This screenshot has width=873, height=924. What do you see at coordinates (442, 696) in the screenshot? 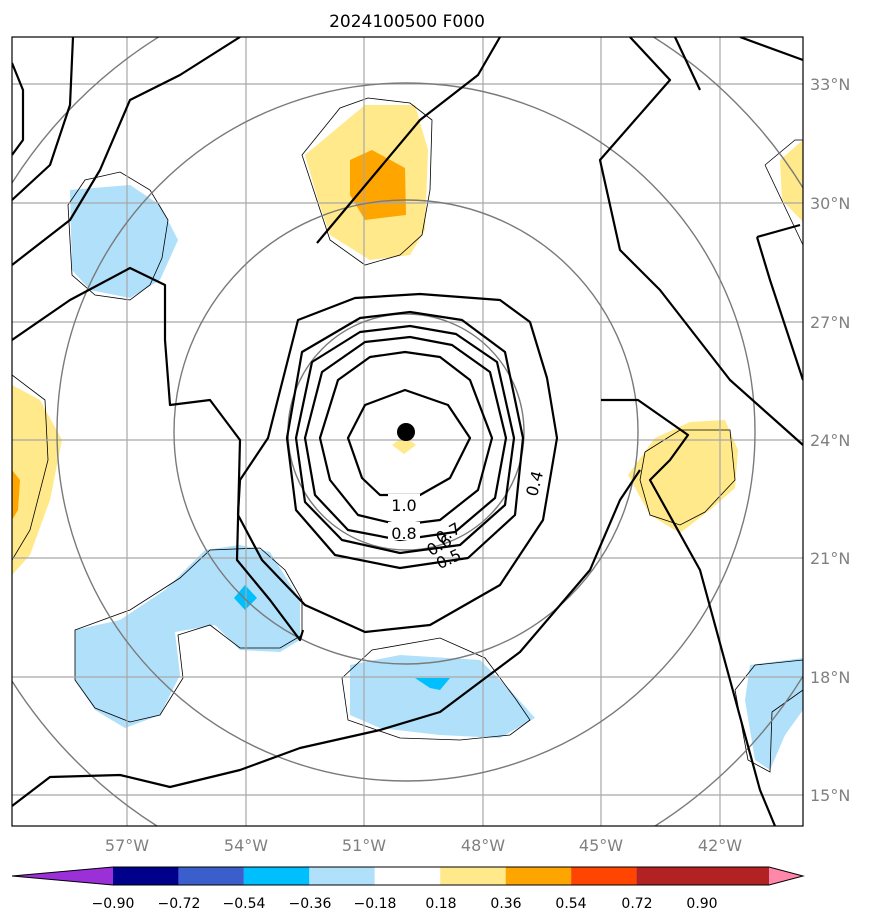
I see `shade-light-blue-s` at bounding box center [442, 696].